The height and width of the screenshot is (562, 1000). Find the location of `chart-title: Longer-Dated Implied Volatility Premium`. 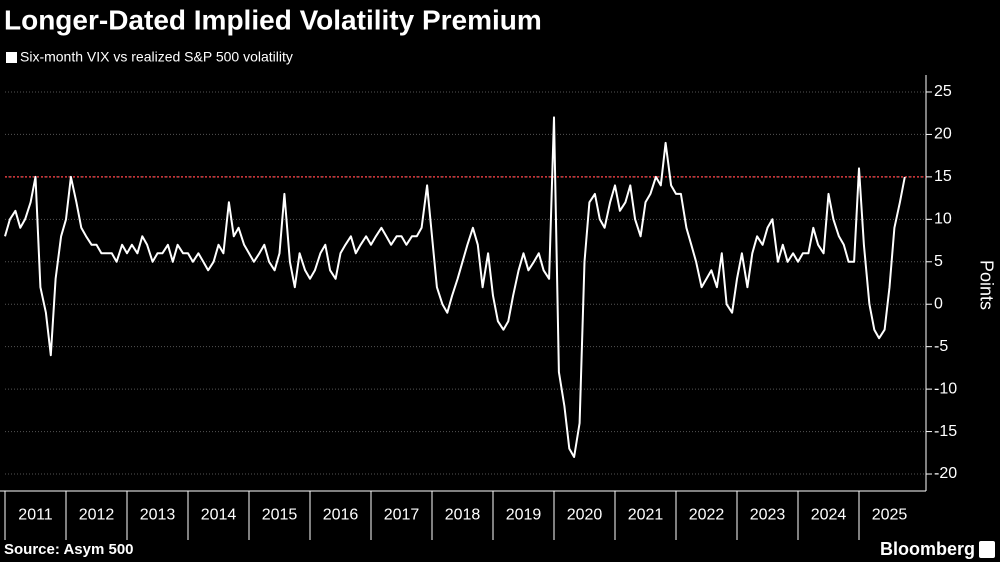

chart-title: Longer-Dated Implied Volatility Premium is located at coordinates (273, 19).